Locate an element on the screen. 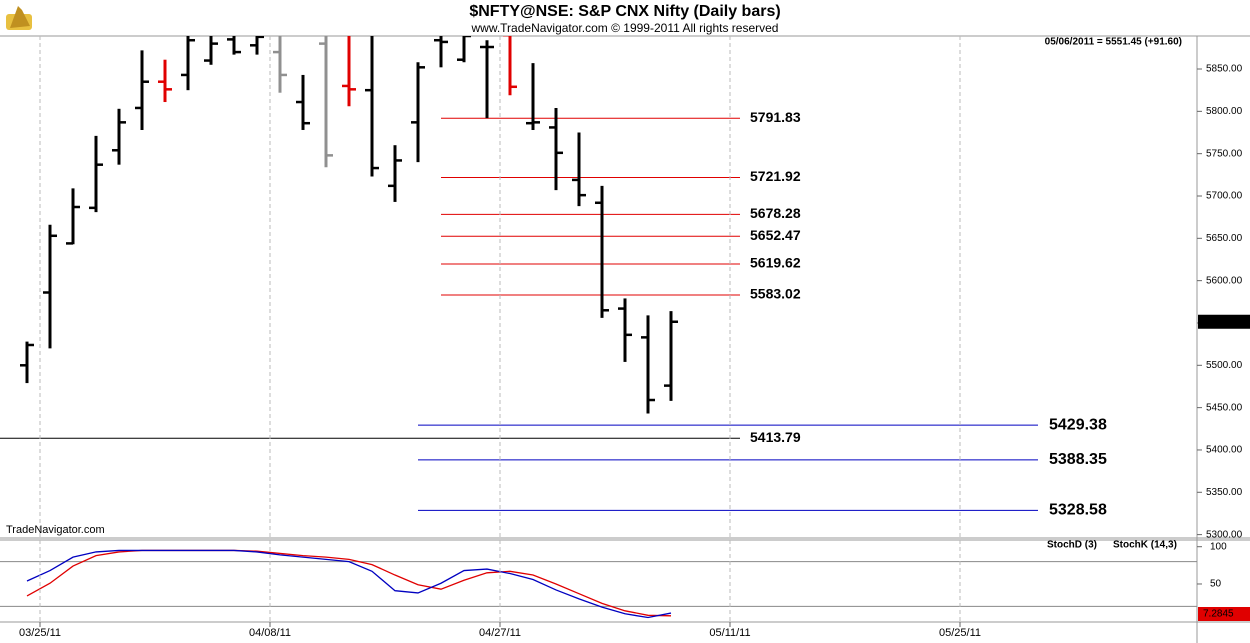  level-label: 5413.79 is located at coordinates (775, 437).